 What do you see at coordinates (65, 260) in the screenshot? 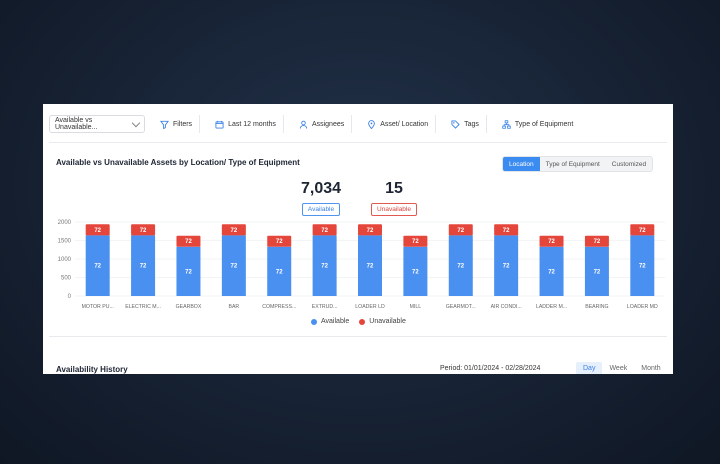
I see `y-tick-label: 1000` at bounding box center [65, 260].